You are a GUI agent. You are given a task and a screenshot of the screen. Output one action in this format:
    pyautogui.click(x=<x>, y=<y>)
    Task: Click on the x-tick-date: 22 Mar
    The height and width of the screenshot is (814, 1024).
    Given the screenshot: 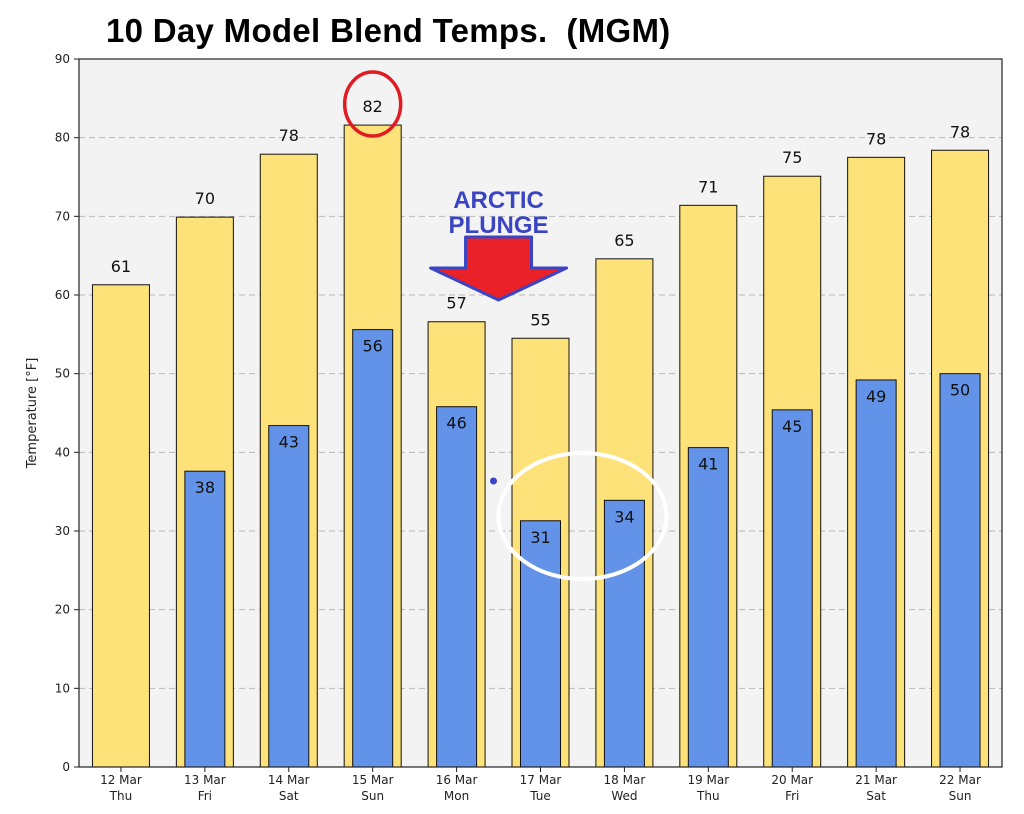 What is the action you would take?
    pyautogui.click(x=960, y=780)
    